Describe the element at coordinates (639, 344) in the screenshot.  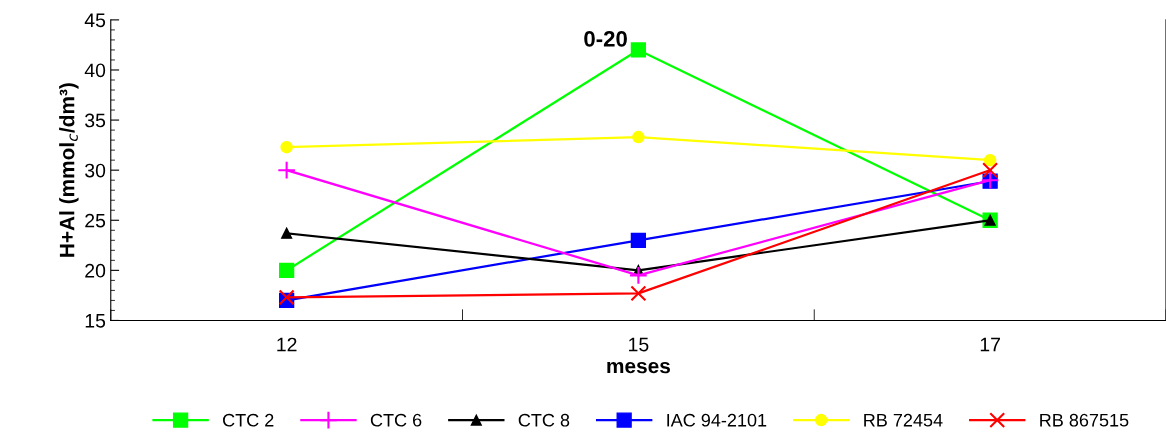
I see `x-tick-label: 15` at that location.